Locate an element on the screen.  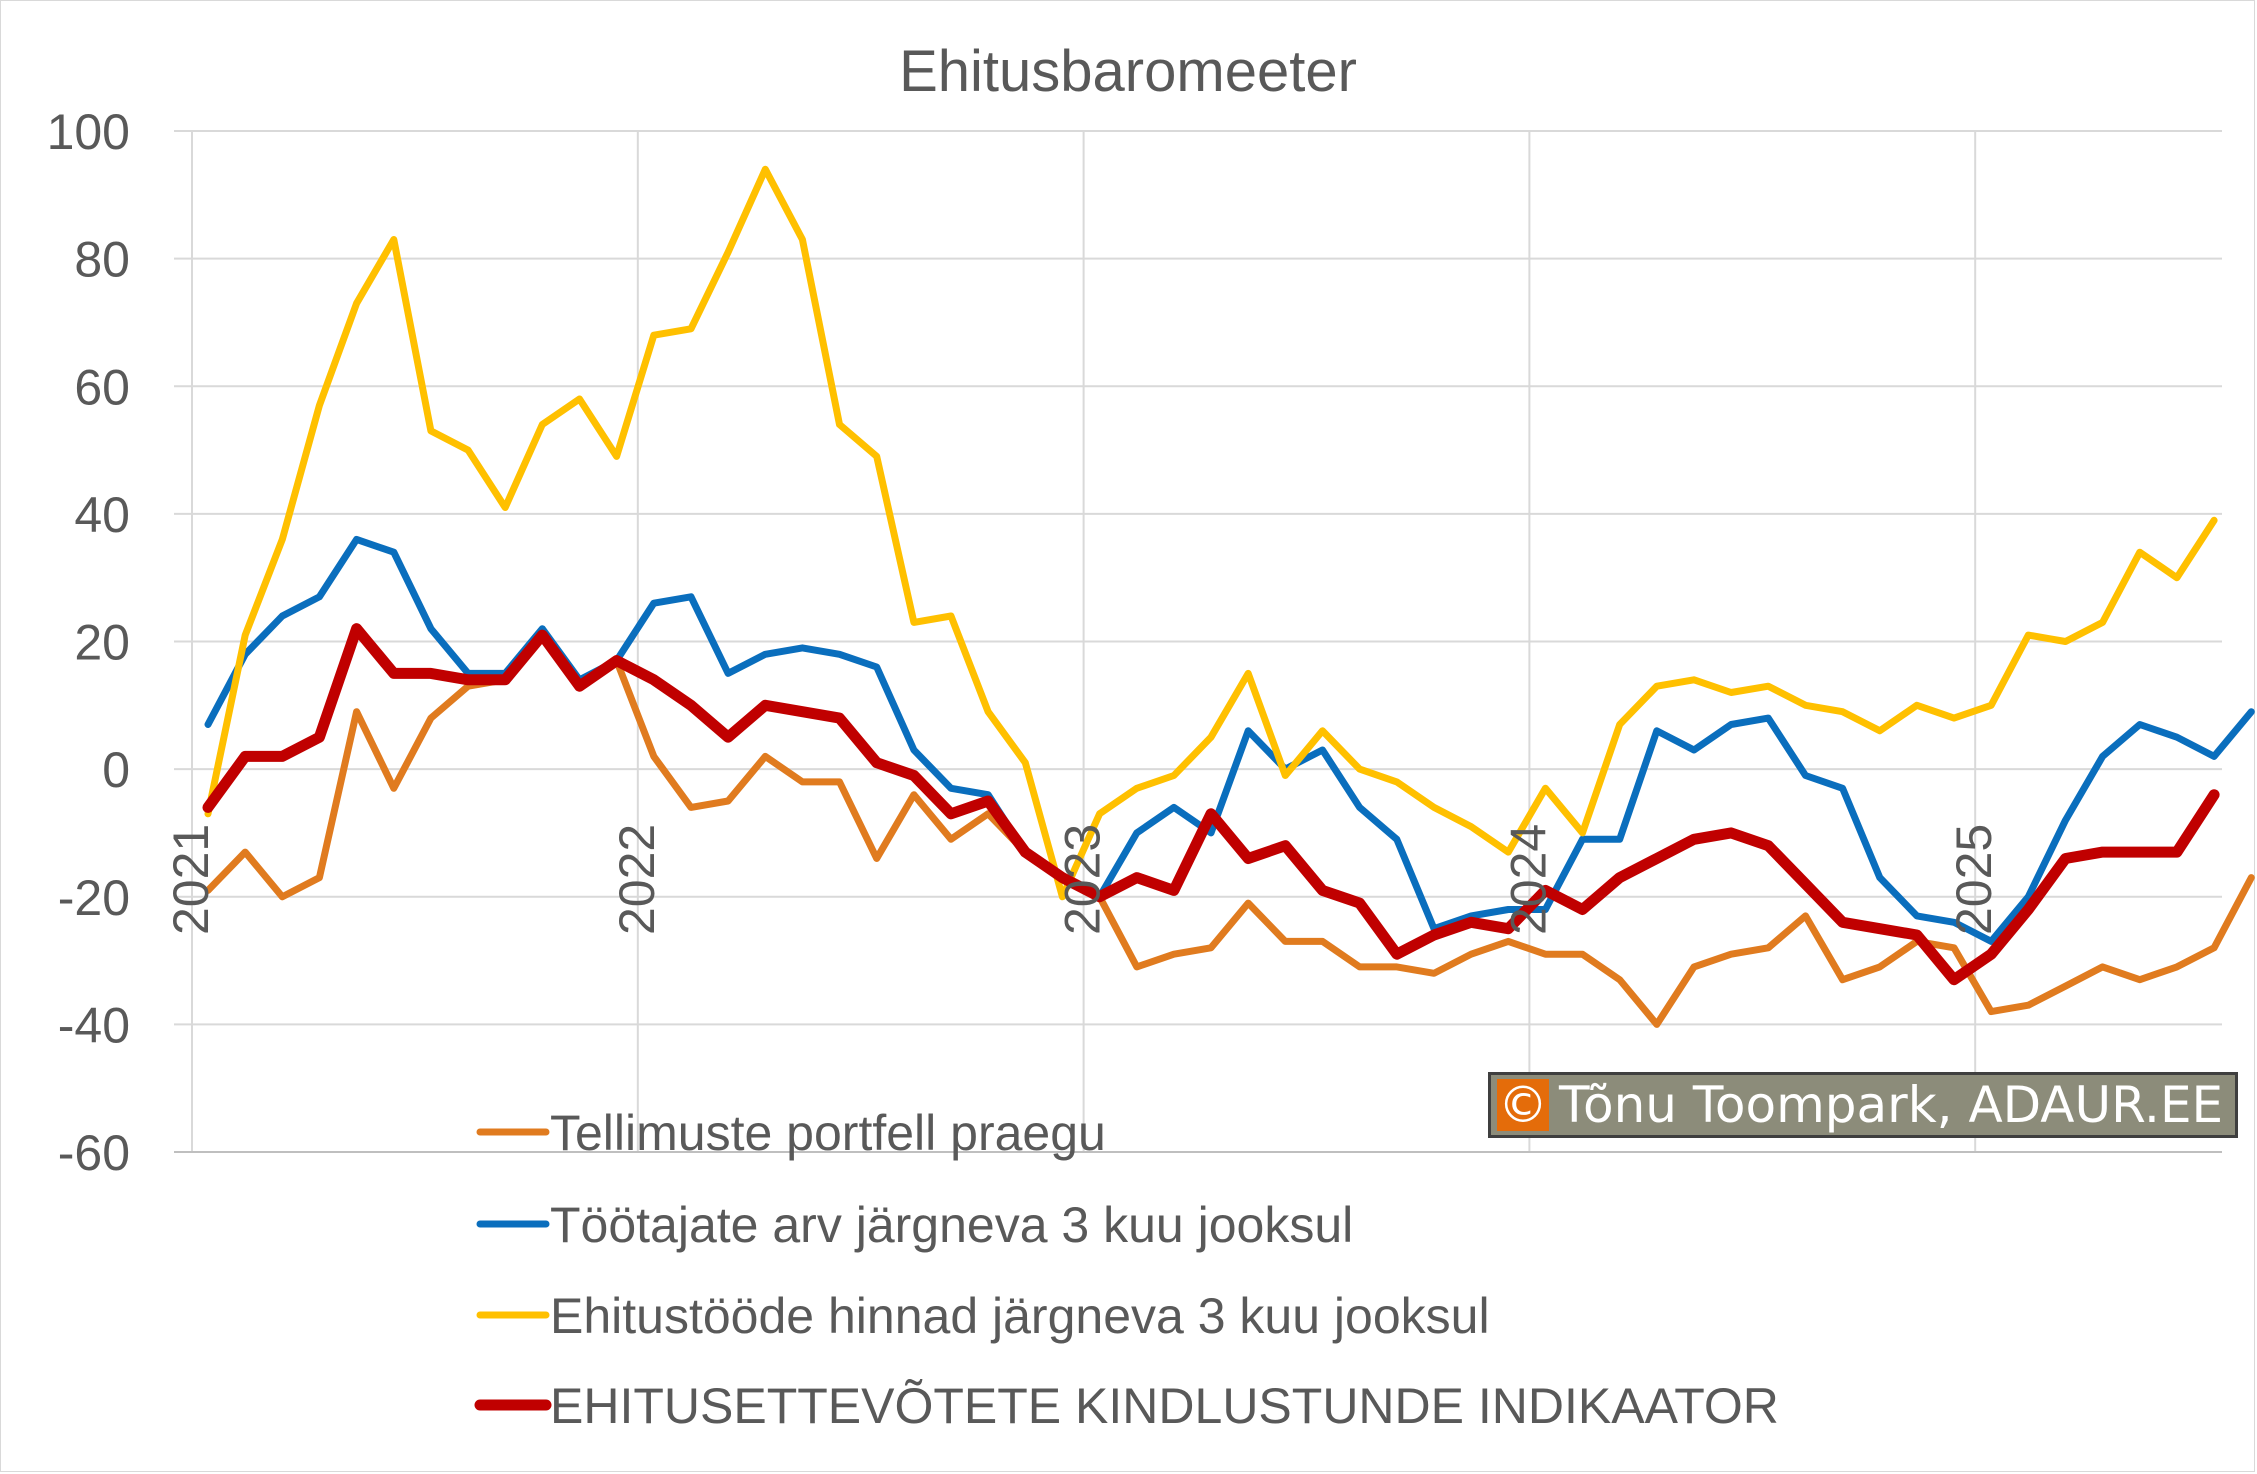
copyright-icon: © is located at coordinates (1523, 1105).